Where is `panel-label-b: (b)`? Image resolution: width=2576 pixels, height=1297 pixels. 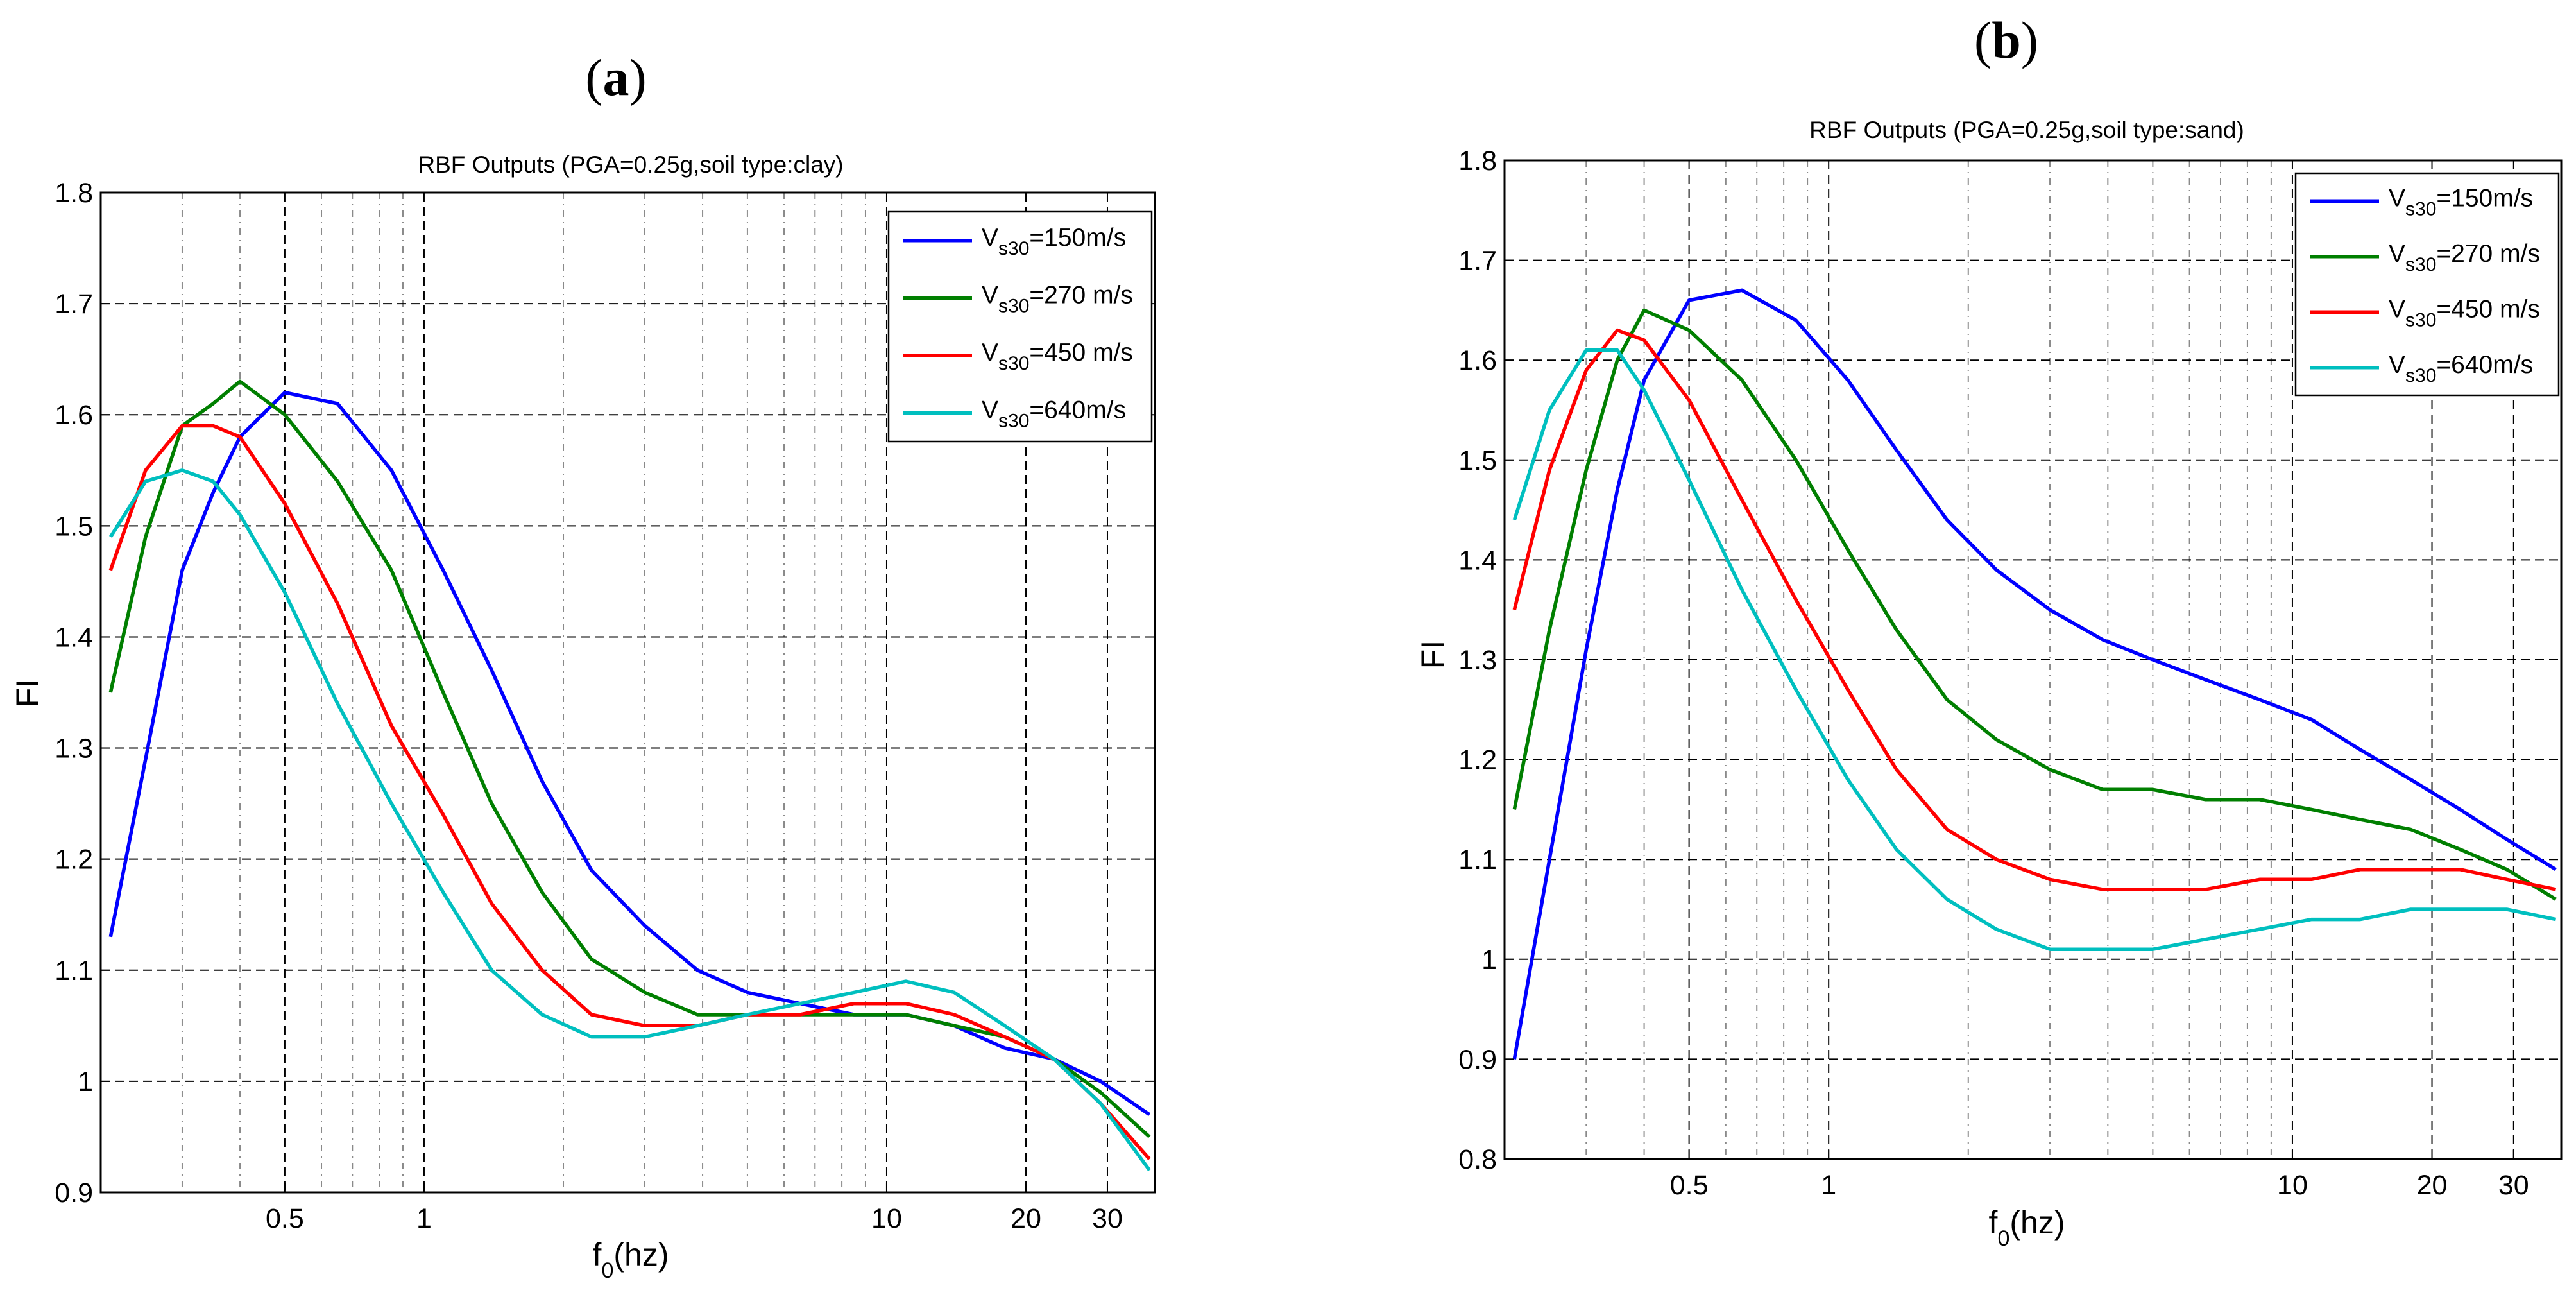 panel-label-b: (b) is located at coordinates (2006, 40).